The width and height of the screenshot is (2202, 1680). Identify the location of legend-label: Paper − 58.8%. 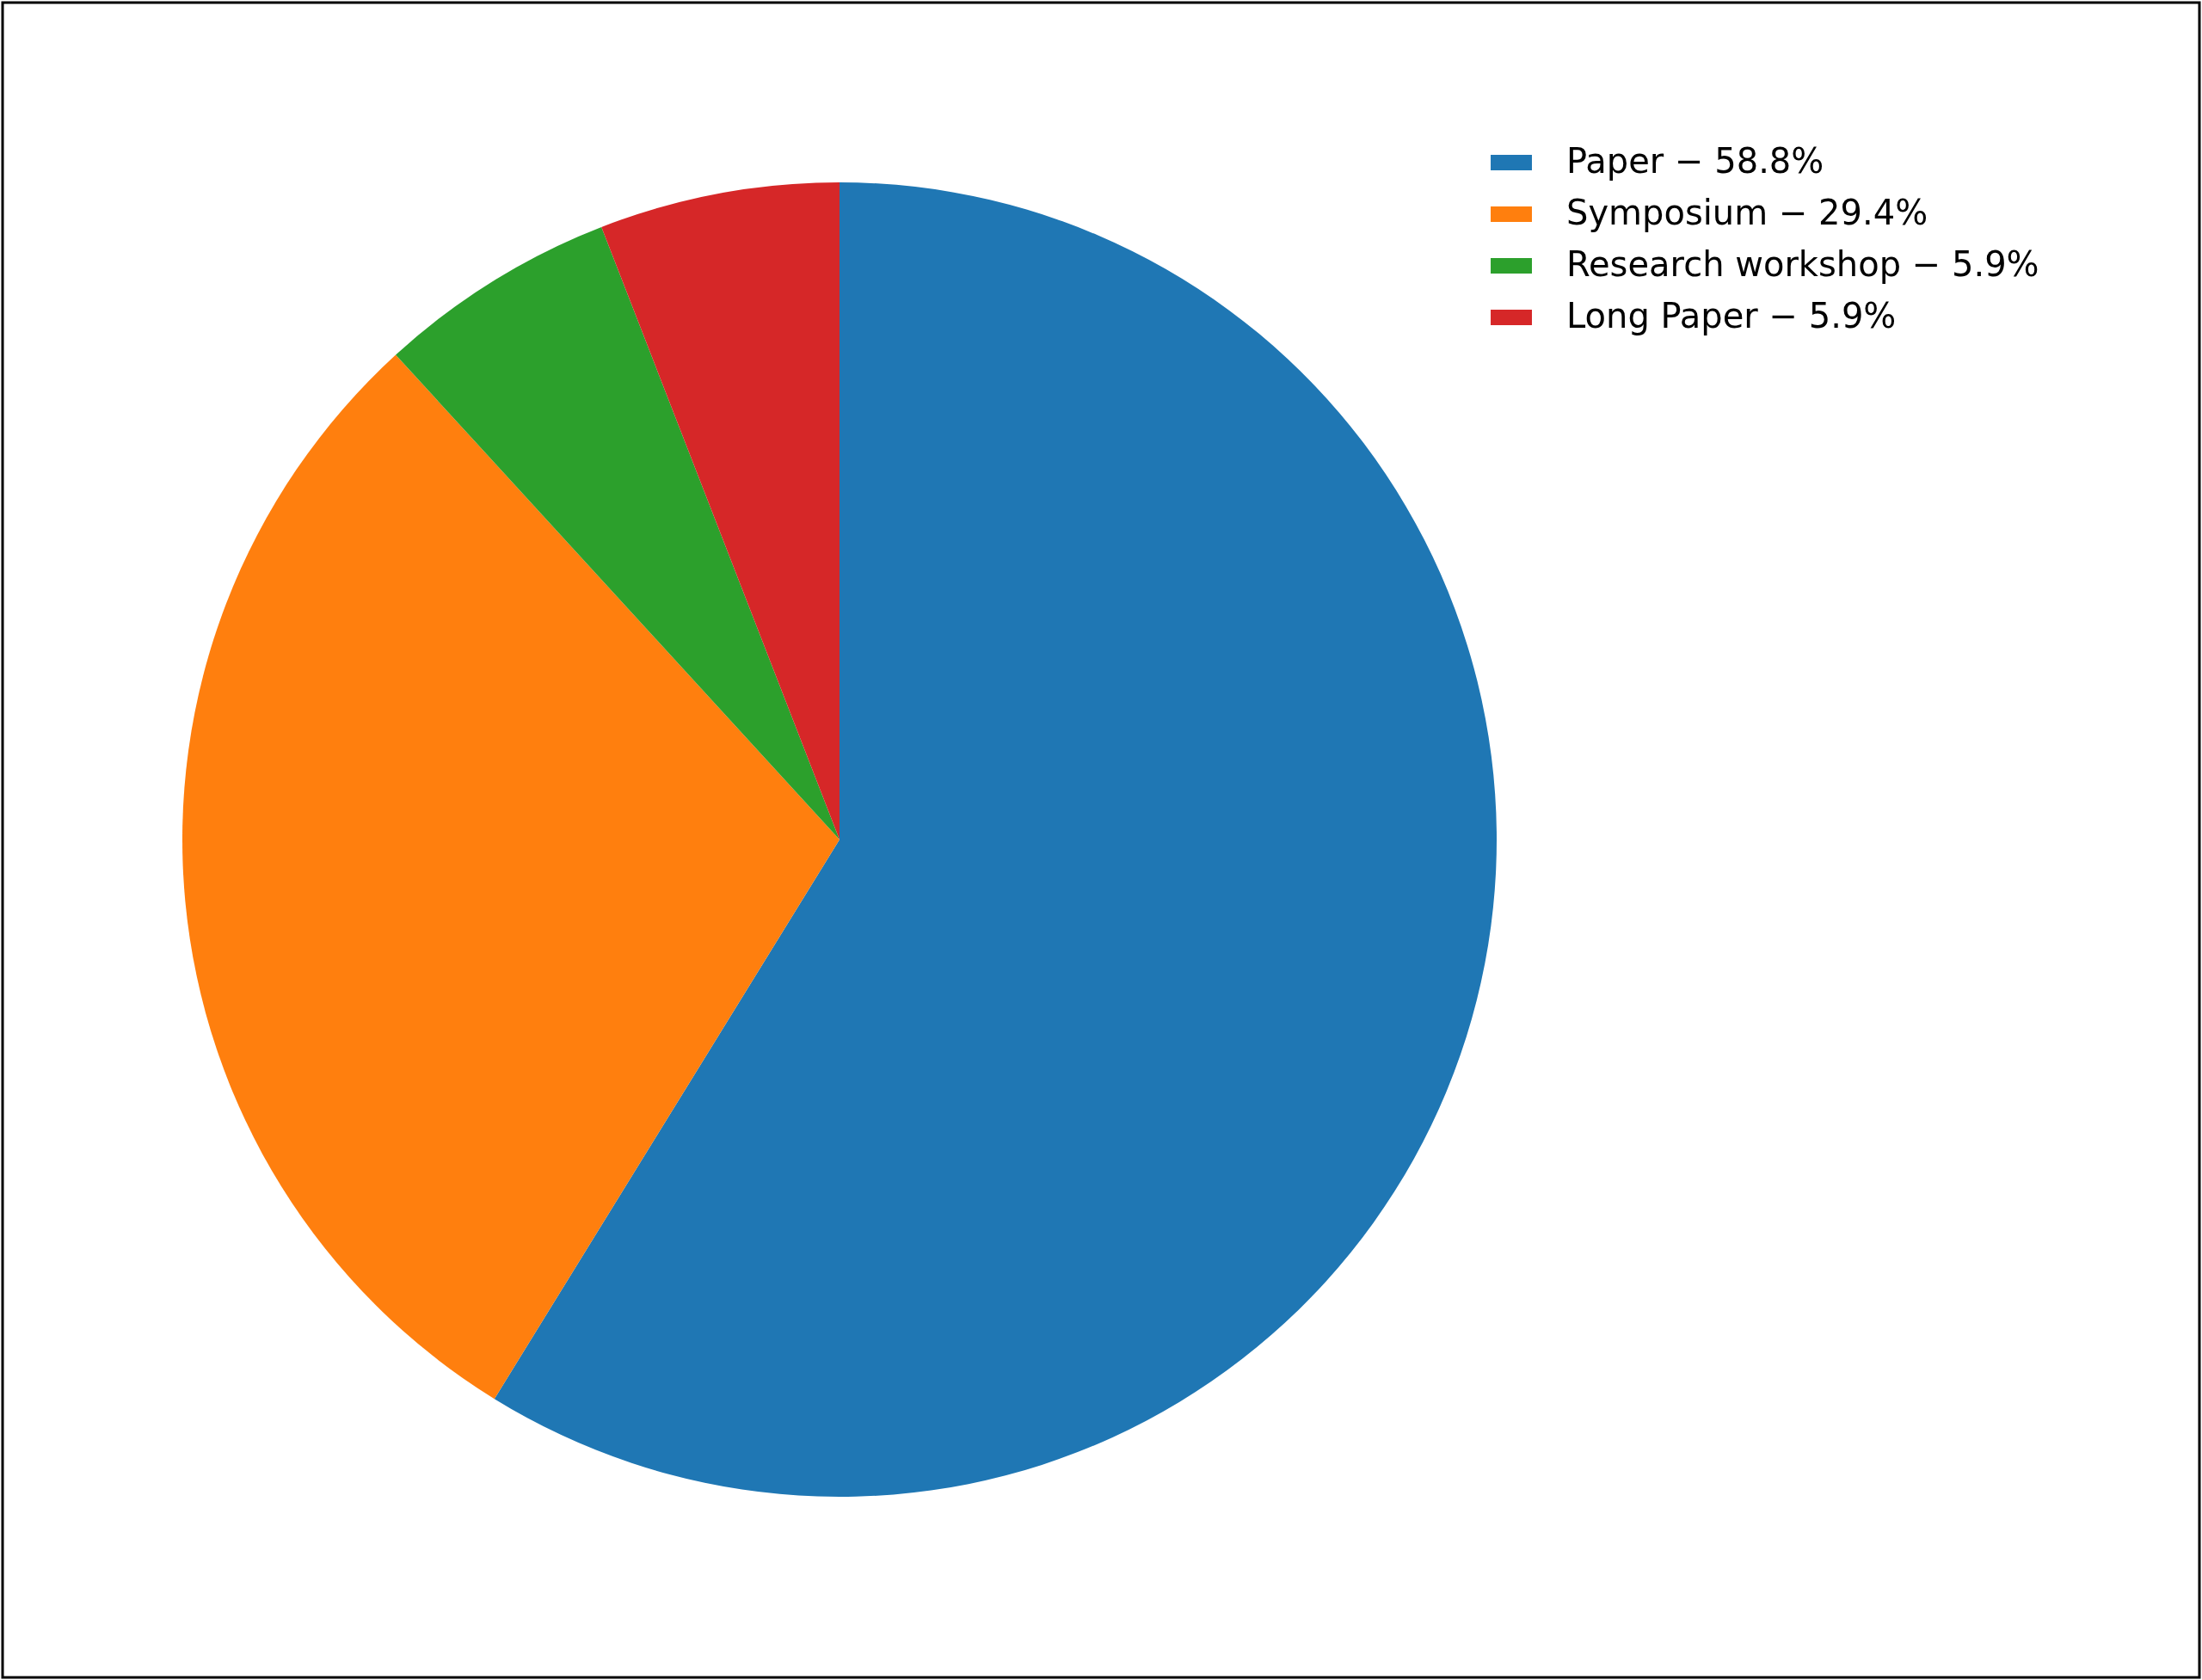
(1695, 161).